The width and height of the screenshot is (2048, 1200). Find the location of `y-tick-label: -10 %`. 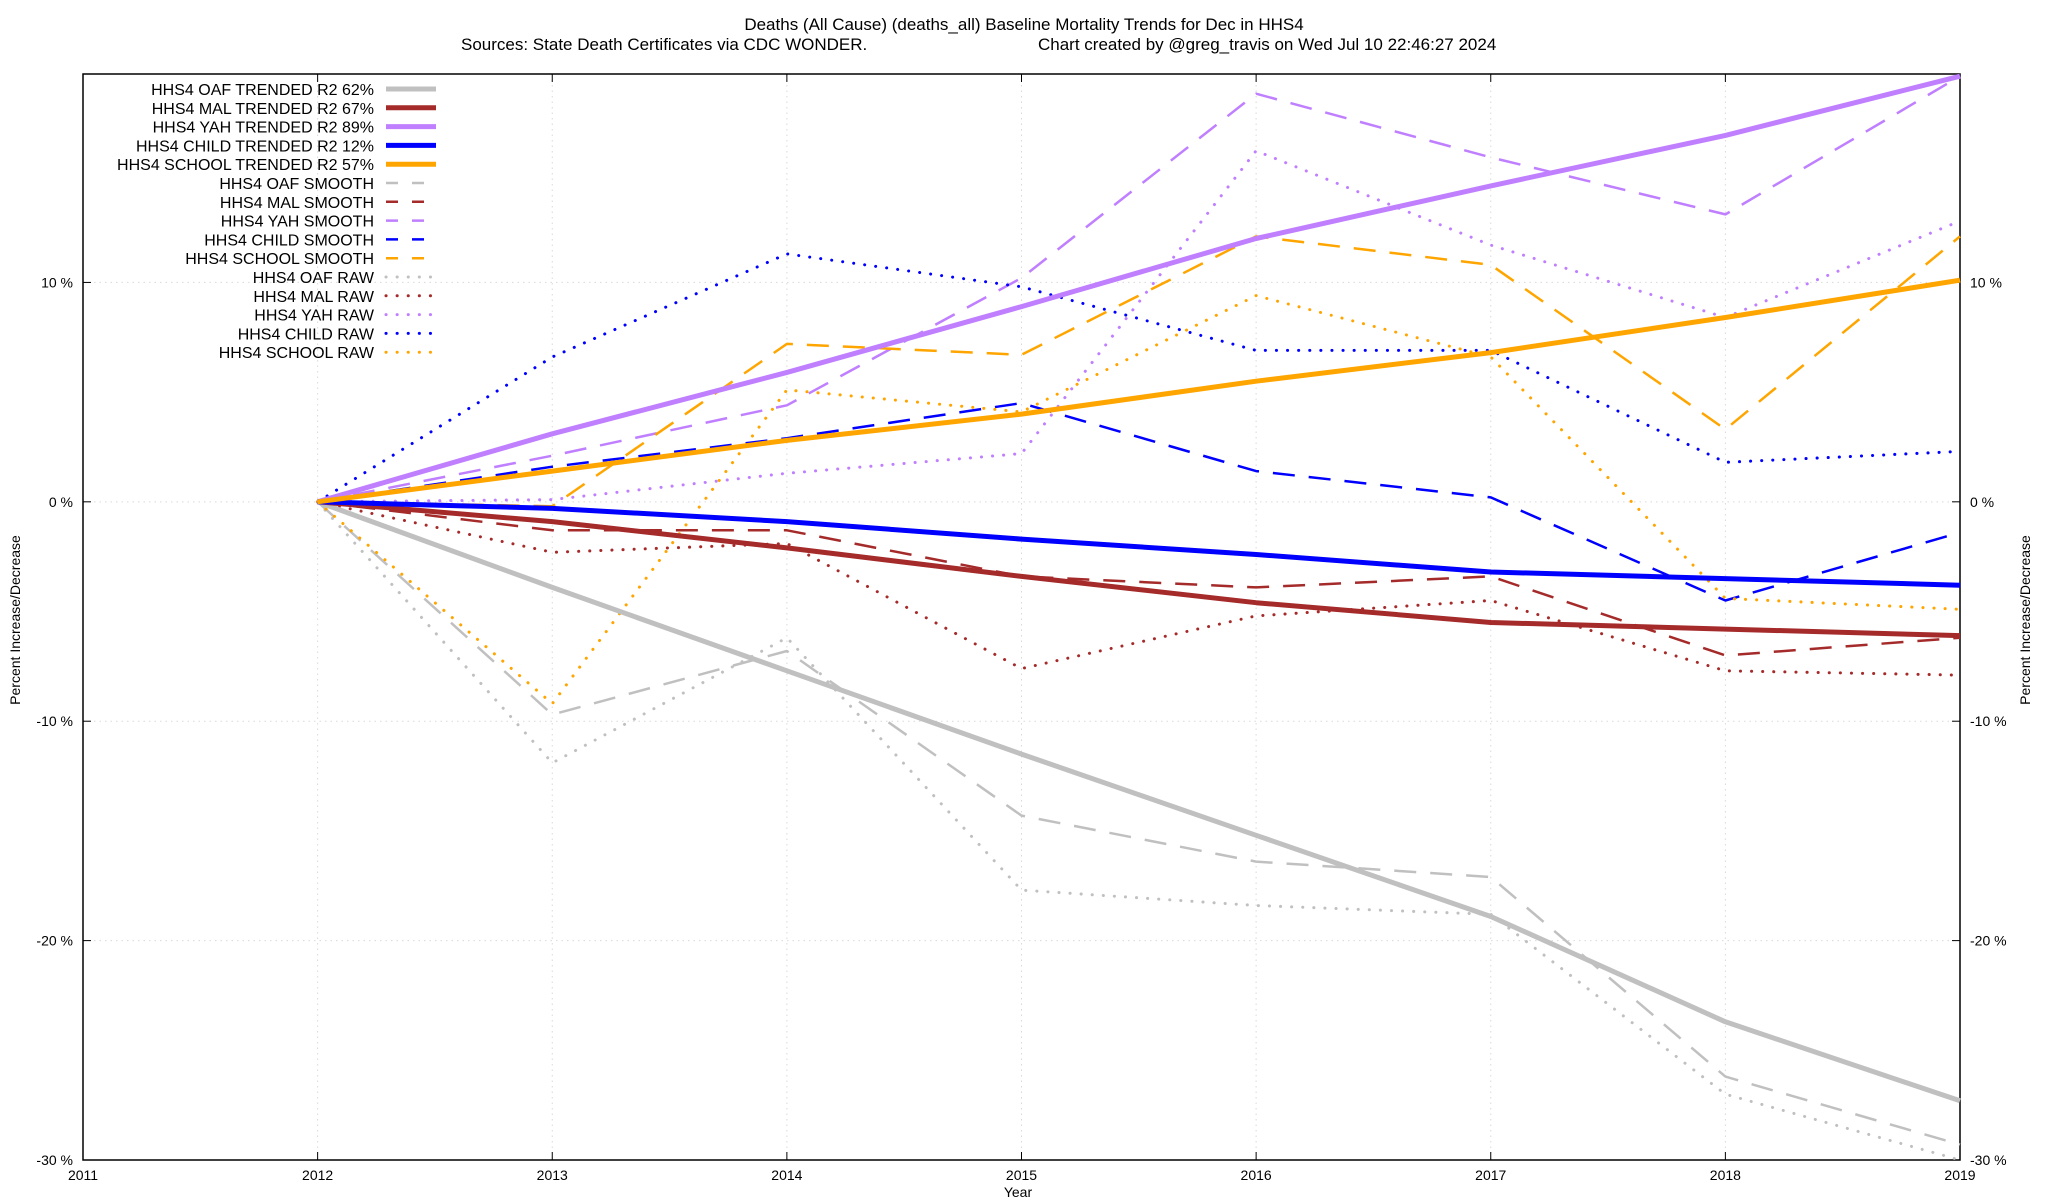

y-tick-label: -10 % is located at coordinates (54, 721).